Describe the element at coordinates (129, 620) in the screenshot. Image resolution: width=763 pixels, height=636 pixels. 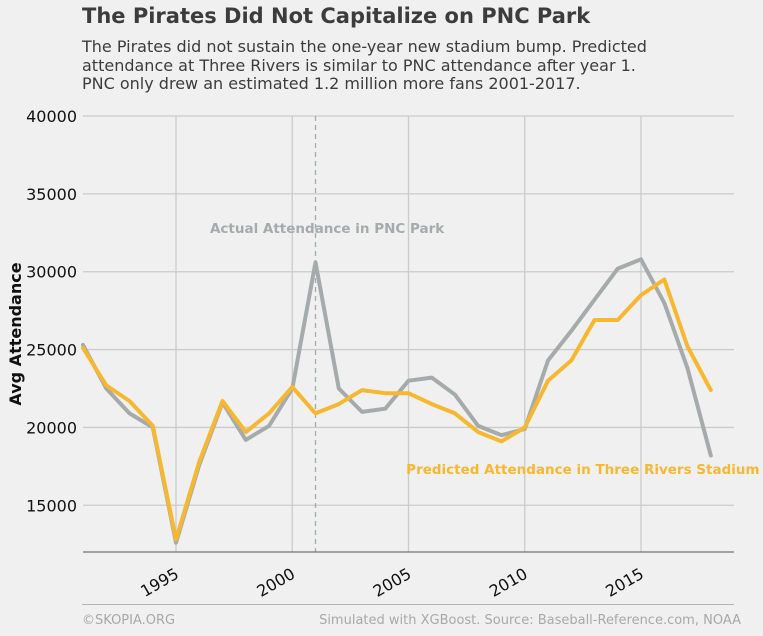
I see `footer-brand: ©SKOPIA.ORG` at that location.